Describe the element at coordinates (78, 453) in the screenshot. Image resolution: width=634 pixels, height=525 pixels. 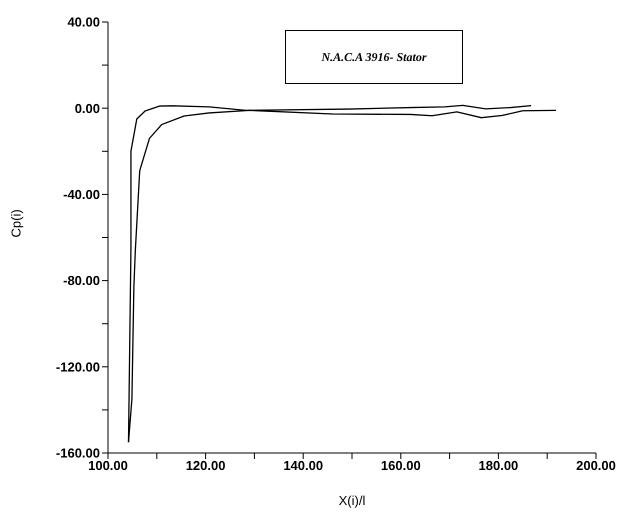
I see `y-tick-label: -160.00` at that location.